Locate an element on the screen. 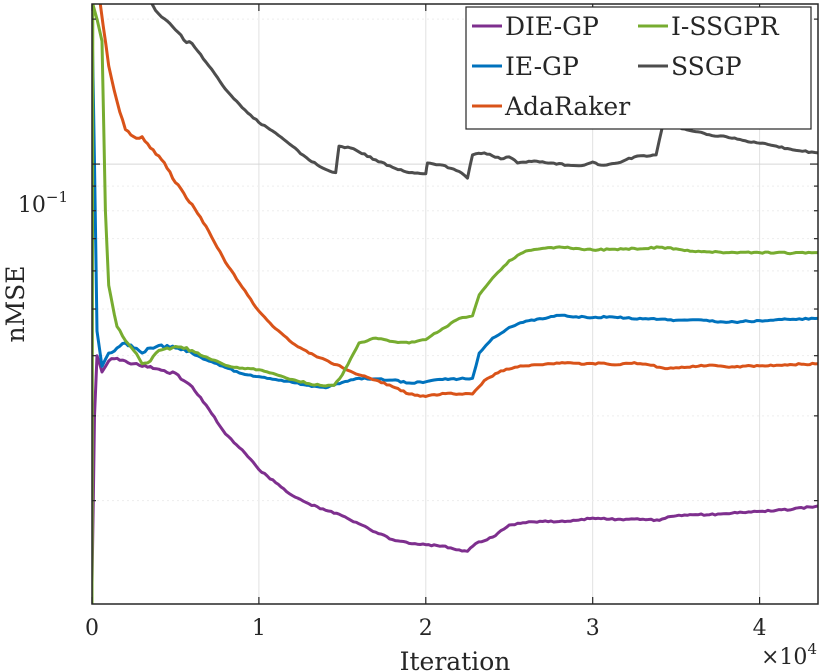  x-axis-label: Iteration is located at coordinates (455, 659).